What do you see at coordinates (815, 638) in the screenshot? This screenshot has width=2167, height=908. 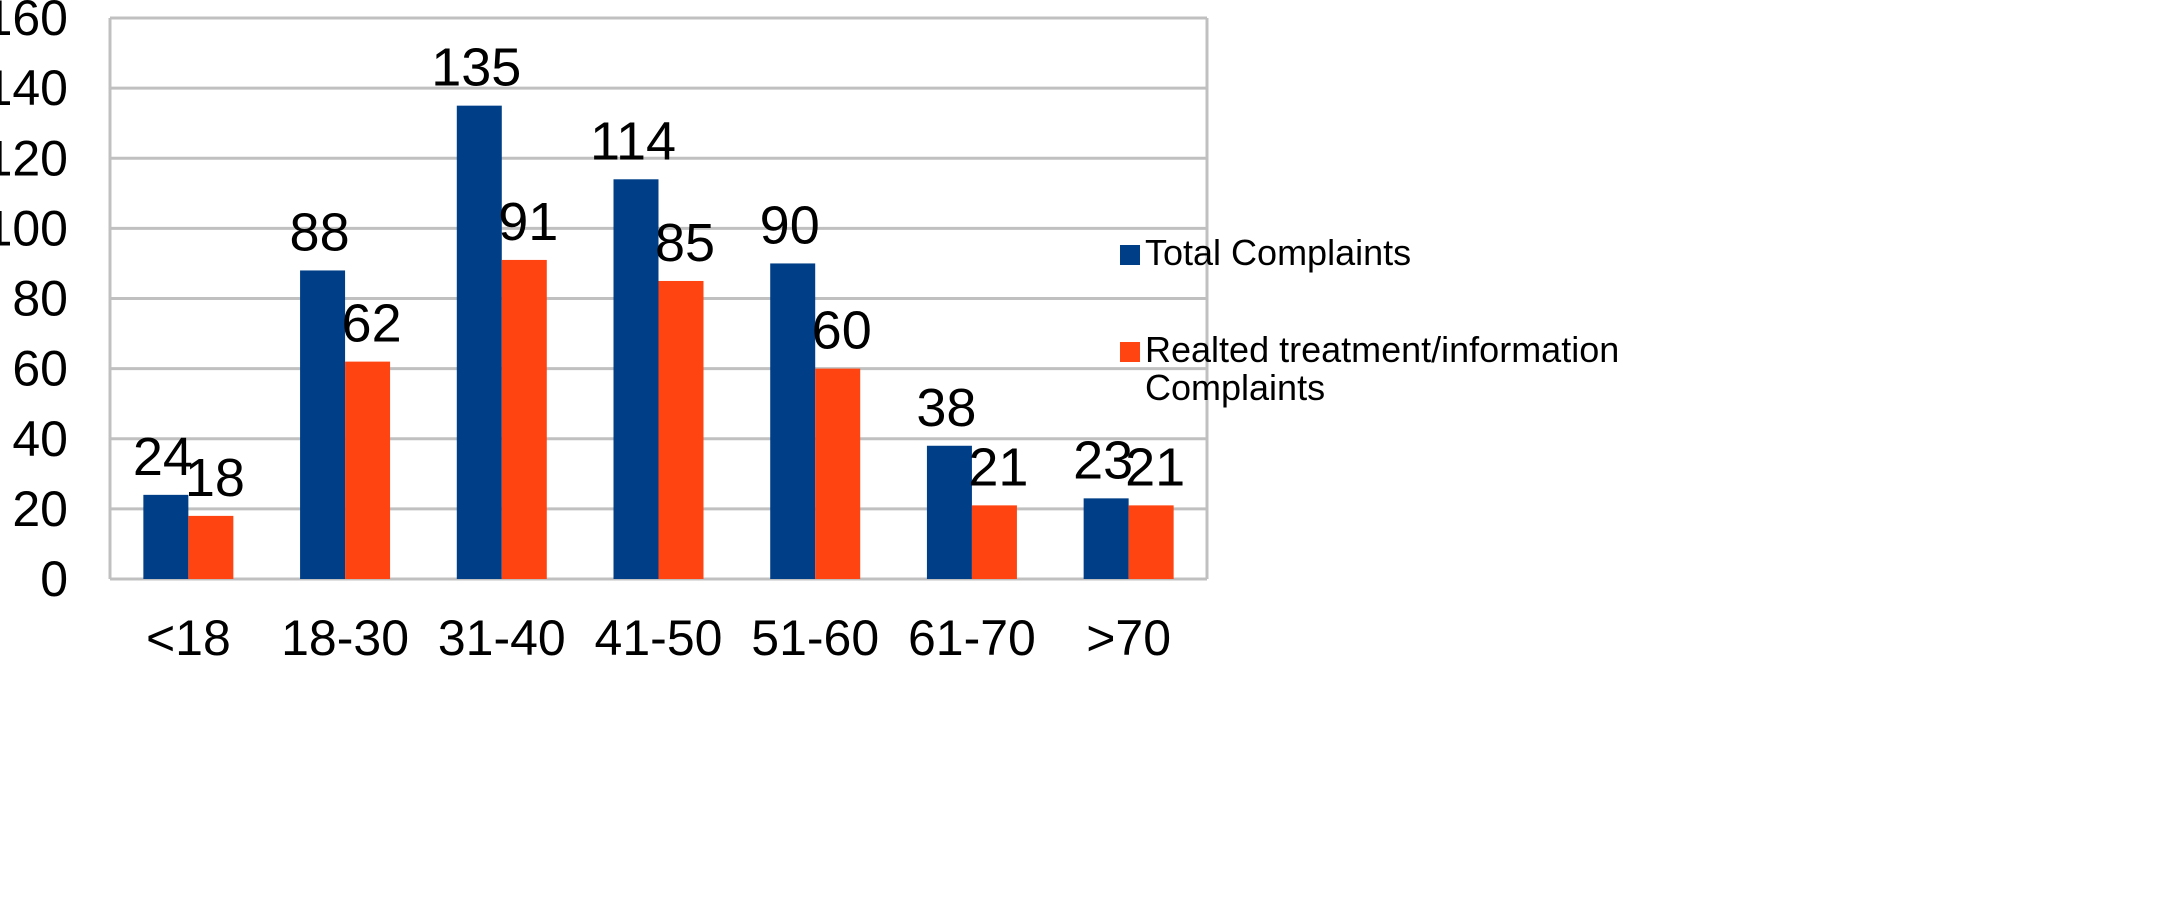 I see `x-tick-label: 51-60` at bounding box center [815, 638].